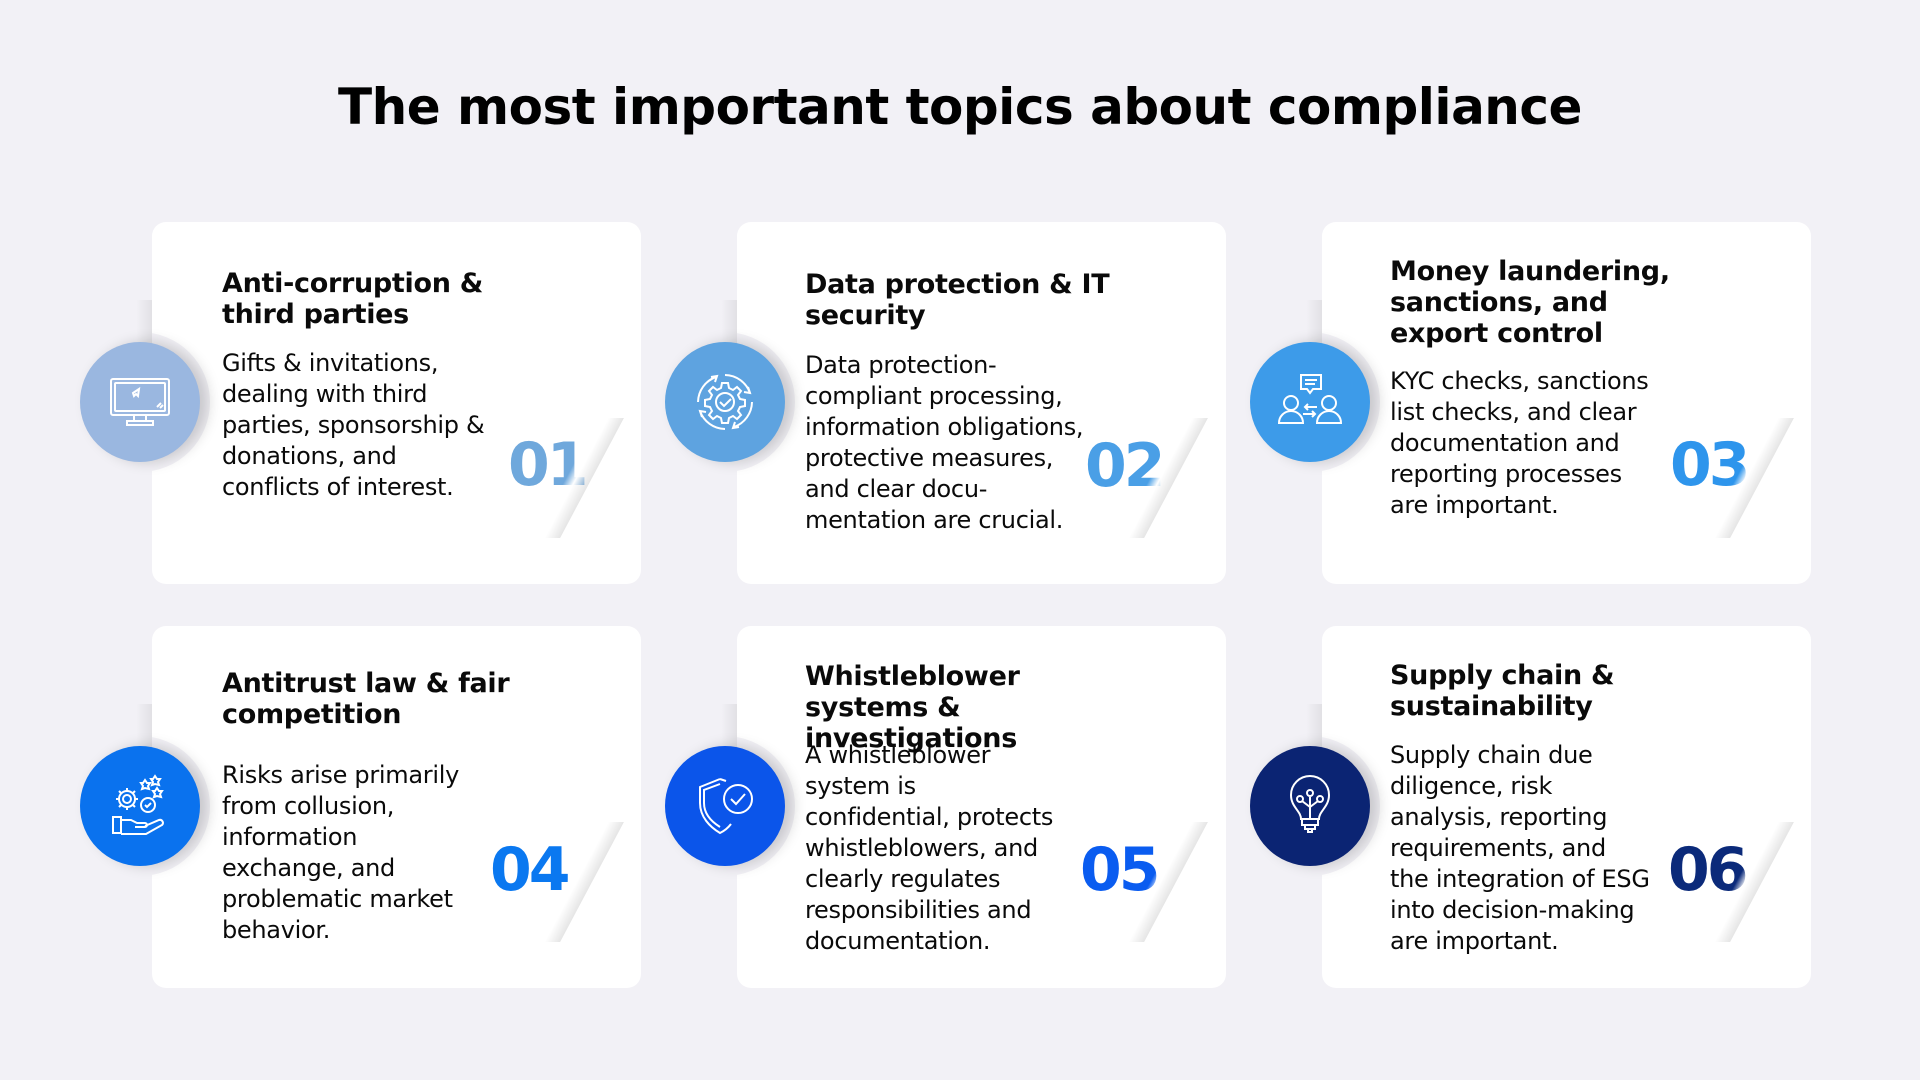 This screenshot has height=1080, width=1920. Describe the element at coordinates (1310, 399) in the screenshot. I see `people-exchange-icon` at that location.